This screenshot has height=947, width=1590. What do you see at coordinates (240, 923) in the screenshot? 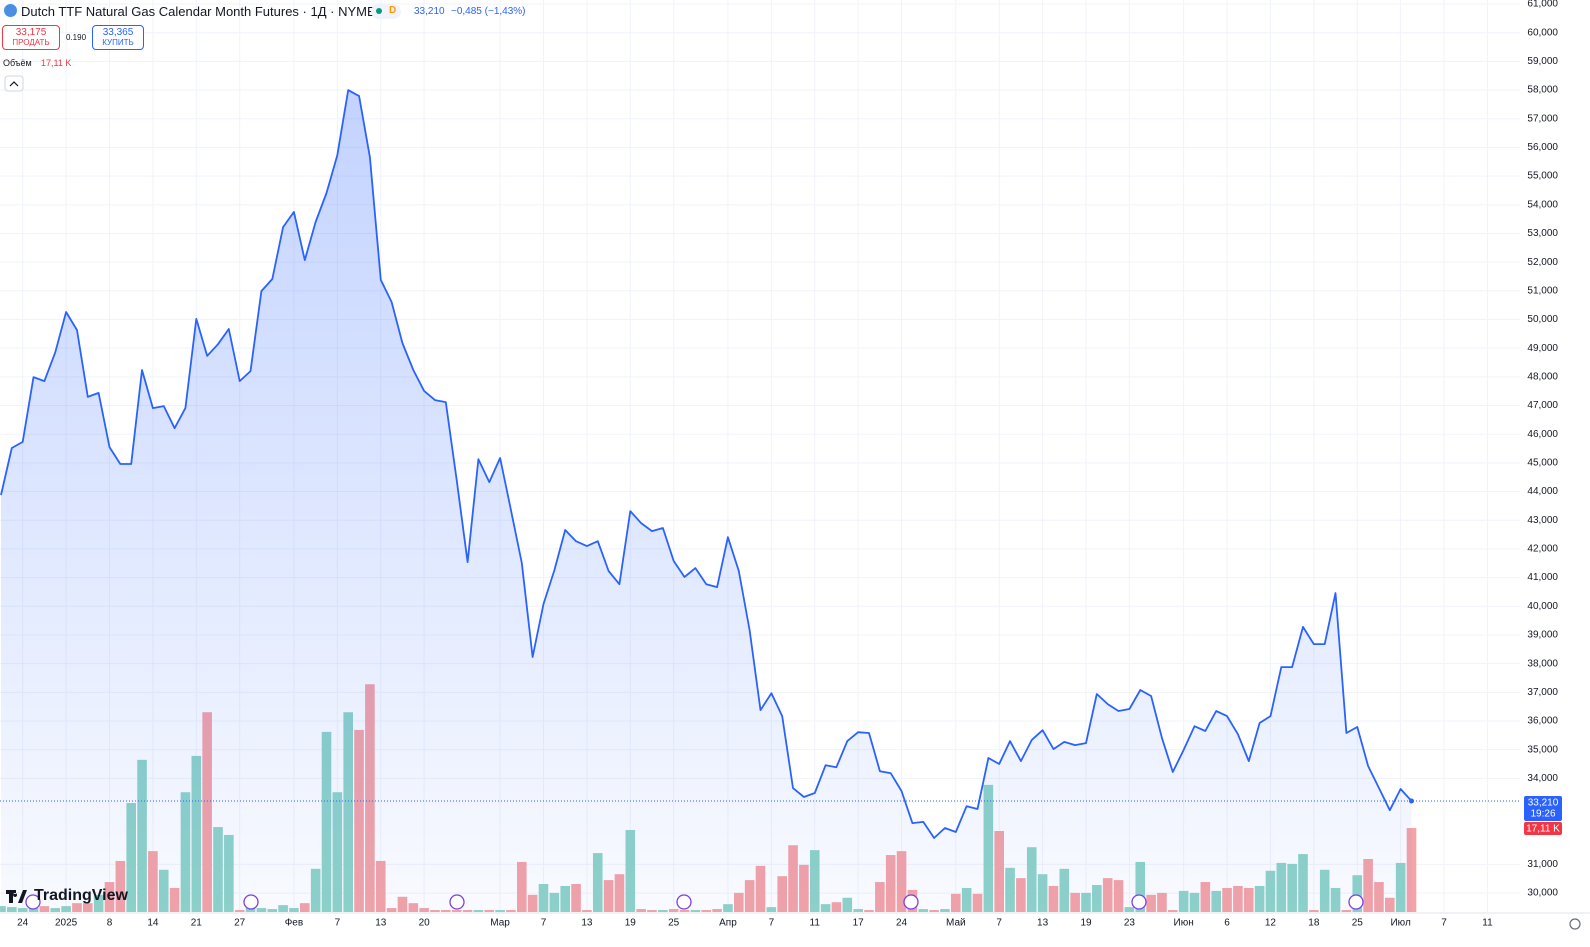
I see `x-tick-label: 27` at bounding box center [240, 923].